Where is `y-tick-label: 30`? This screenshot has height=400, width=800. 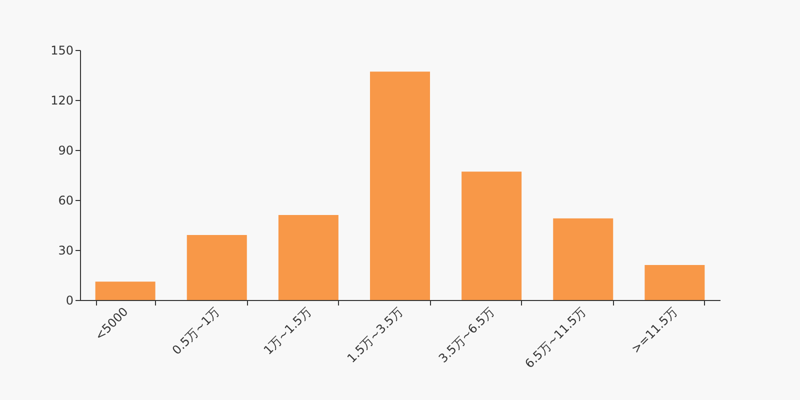
y-tick-label: 30 is located at coordinates (66, 251).